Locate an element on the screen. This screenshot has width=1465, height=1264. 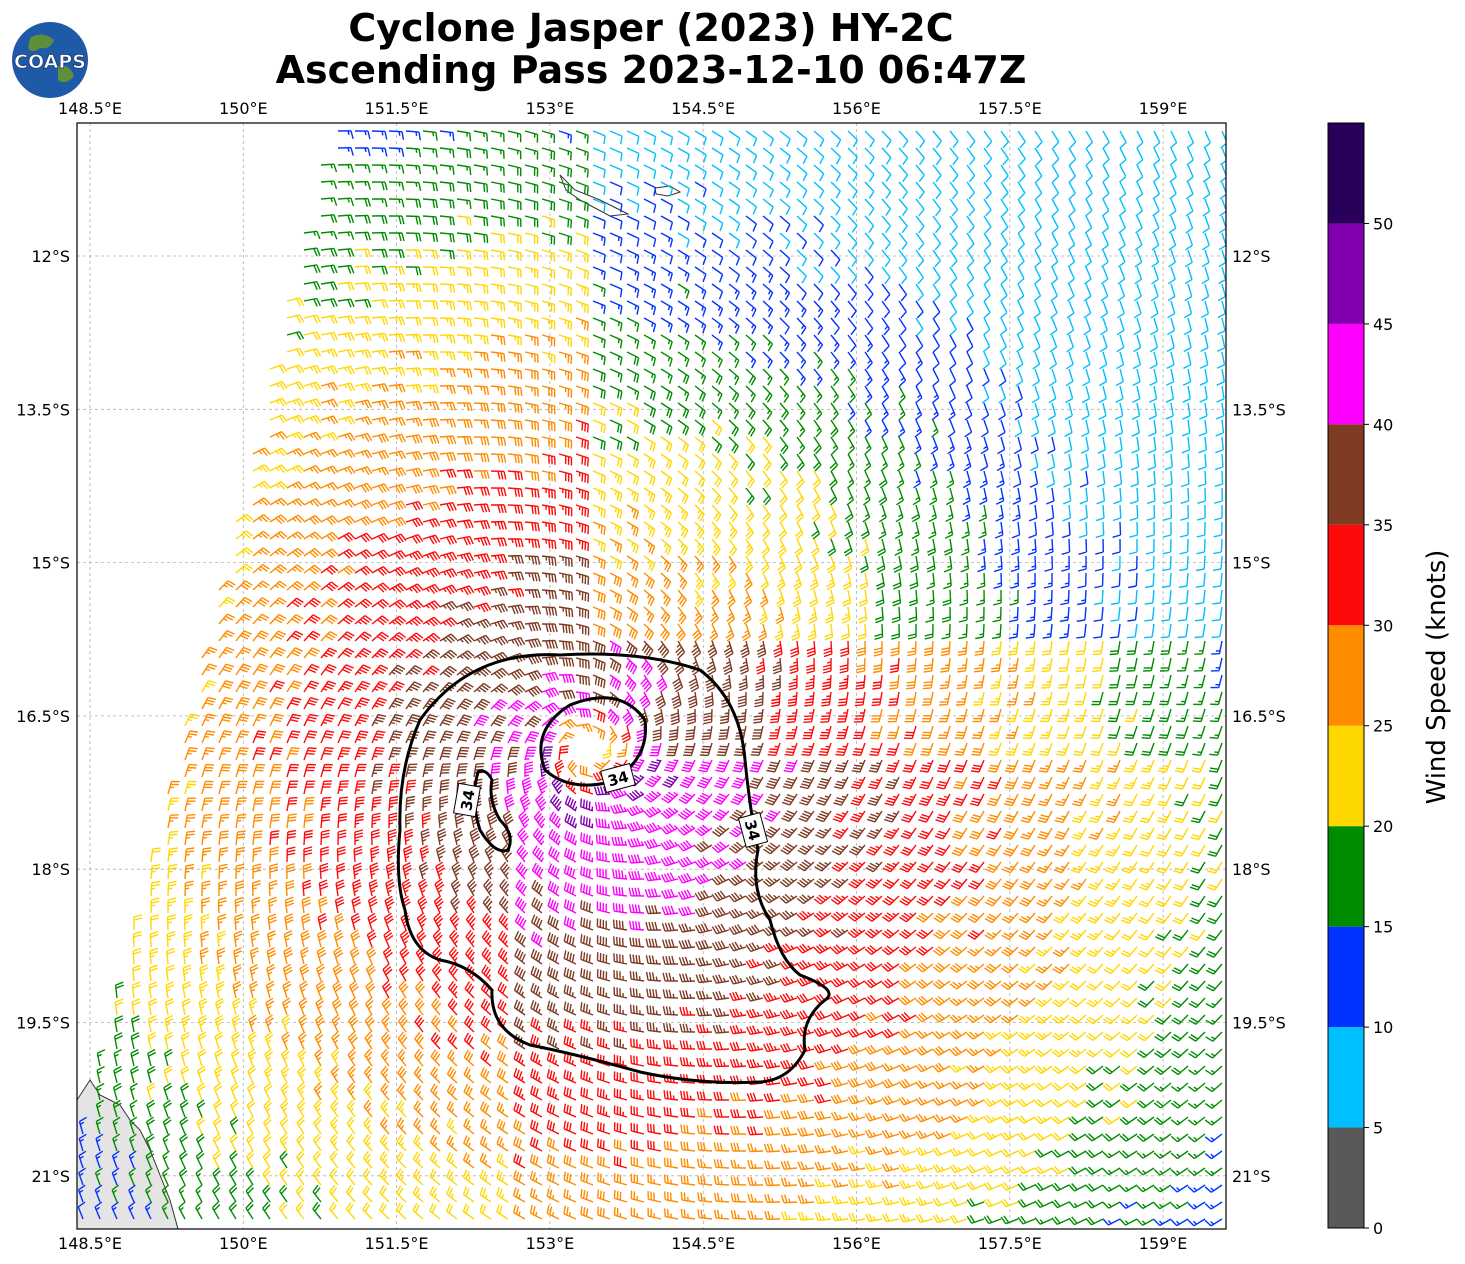
lon-tick-label-bottom: 156°E is located at coordinates (856, 1243).